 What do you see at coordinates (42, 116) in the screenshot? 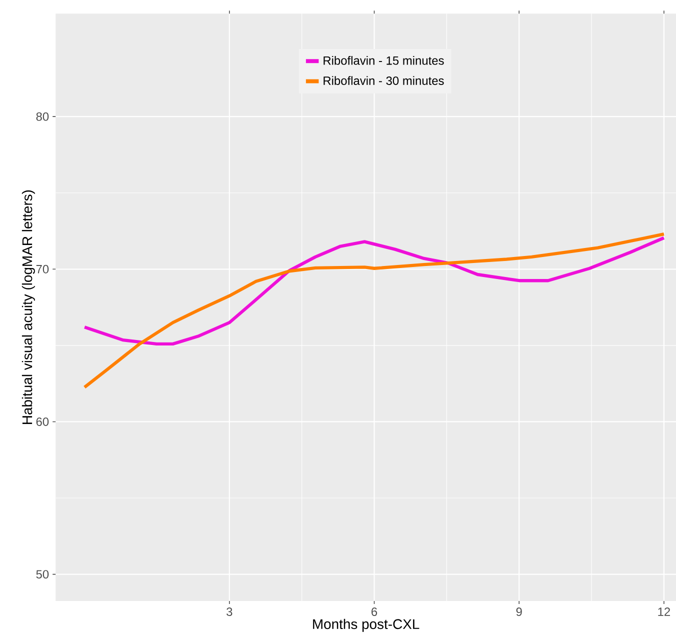
I see `y-tick-label: 80` at bounding box center [42, 116].